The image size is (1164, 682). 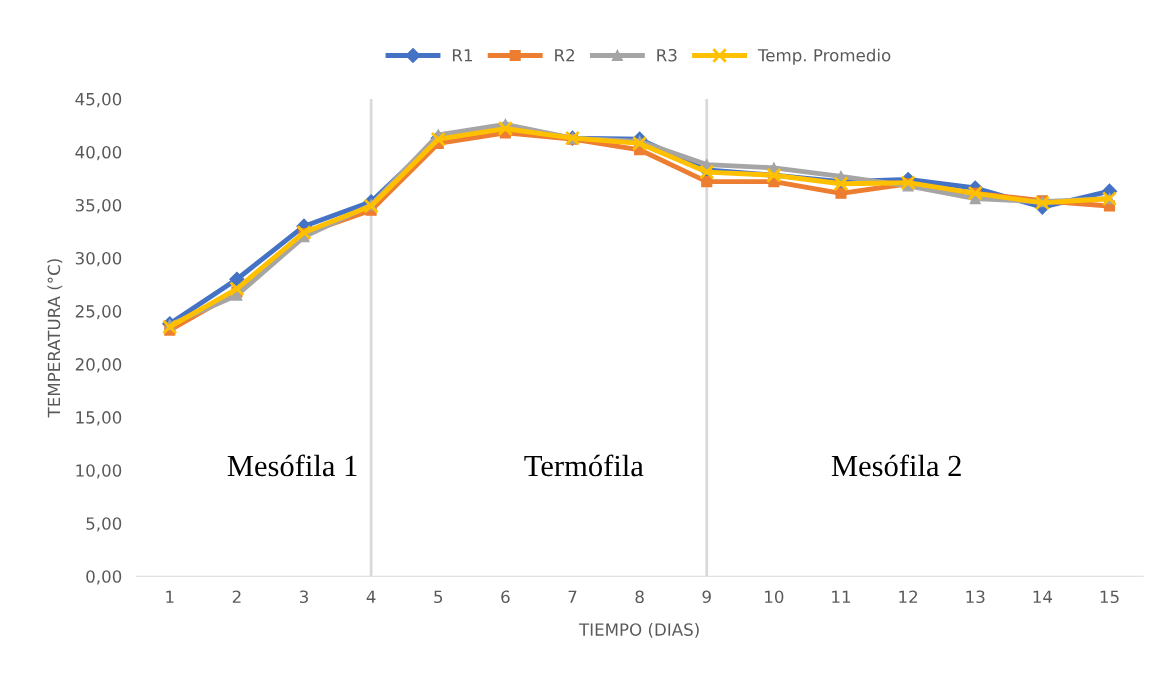 I want to click on y-tick-label: 0,00, so click(x=104, y=577).